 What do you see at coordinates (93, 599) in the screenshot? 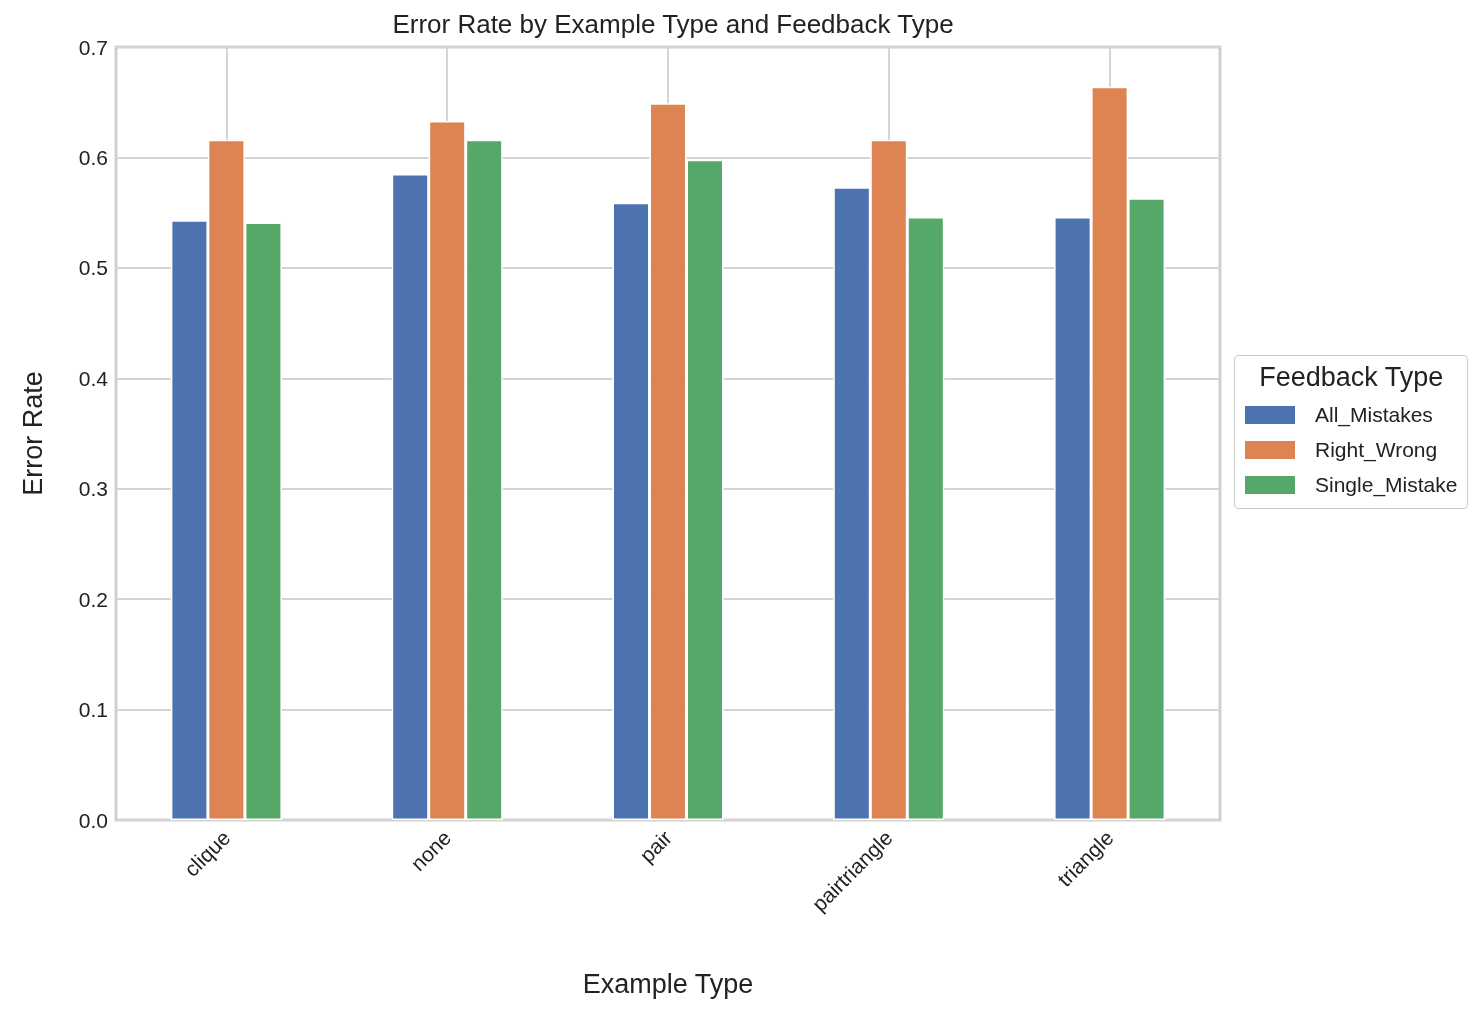
I see `y-tick-label: 0.2` at bounding box center [93, 599].